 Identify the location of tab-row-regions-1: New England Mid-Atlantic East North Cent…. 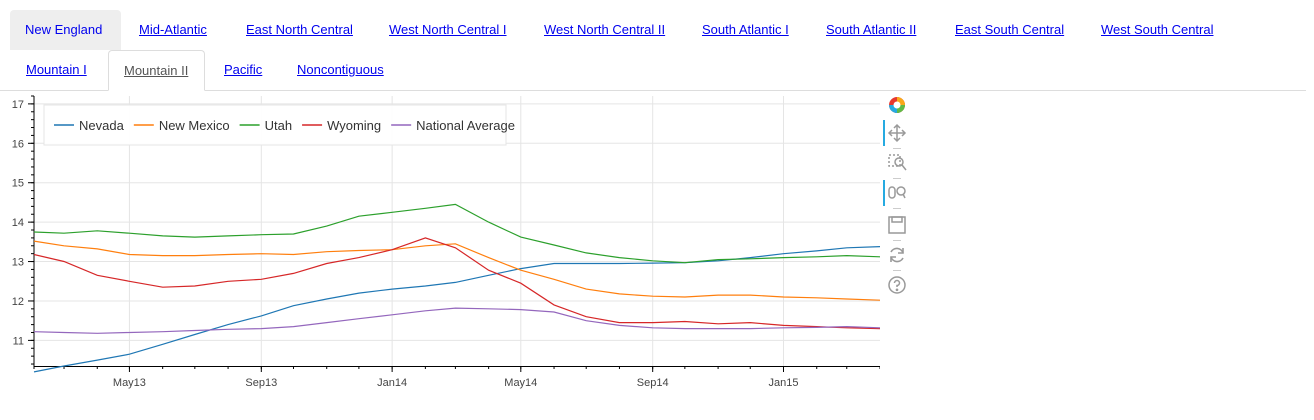
(653, 30).